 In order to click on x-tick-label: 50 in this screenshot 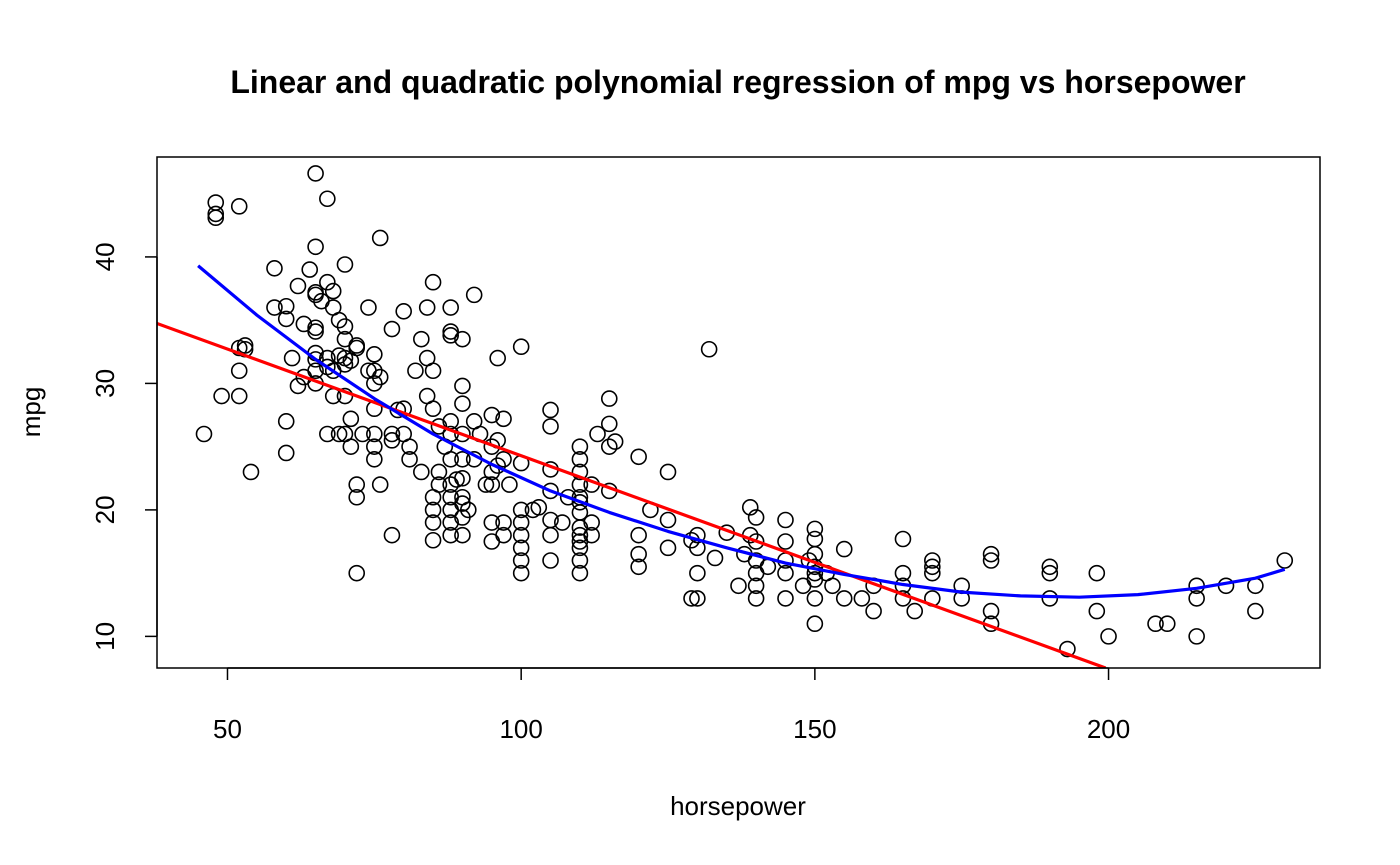, I will do `click(227, 729)`.